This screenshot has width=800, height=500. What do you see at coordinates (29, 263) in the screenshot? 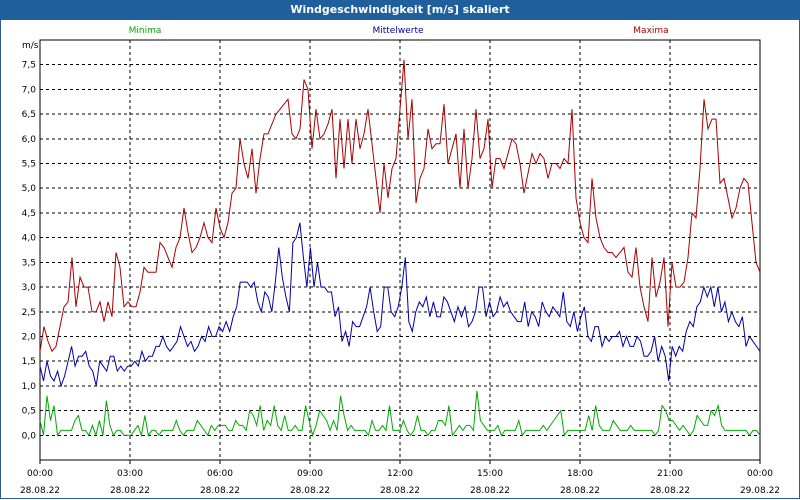
I see `y-tick-label: 3,5` at bounding box center [29, 263].